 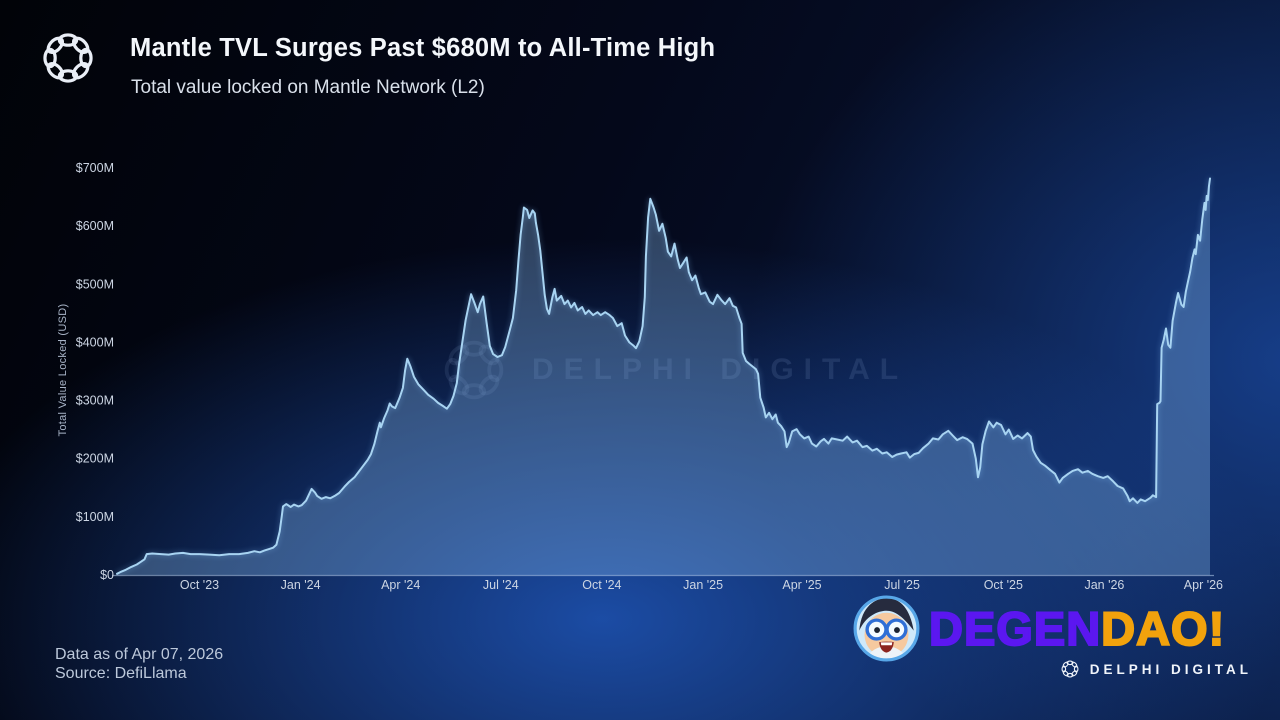 I want to click on delphi-wordmark-icon, so click(x=1070, y=669).